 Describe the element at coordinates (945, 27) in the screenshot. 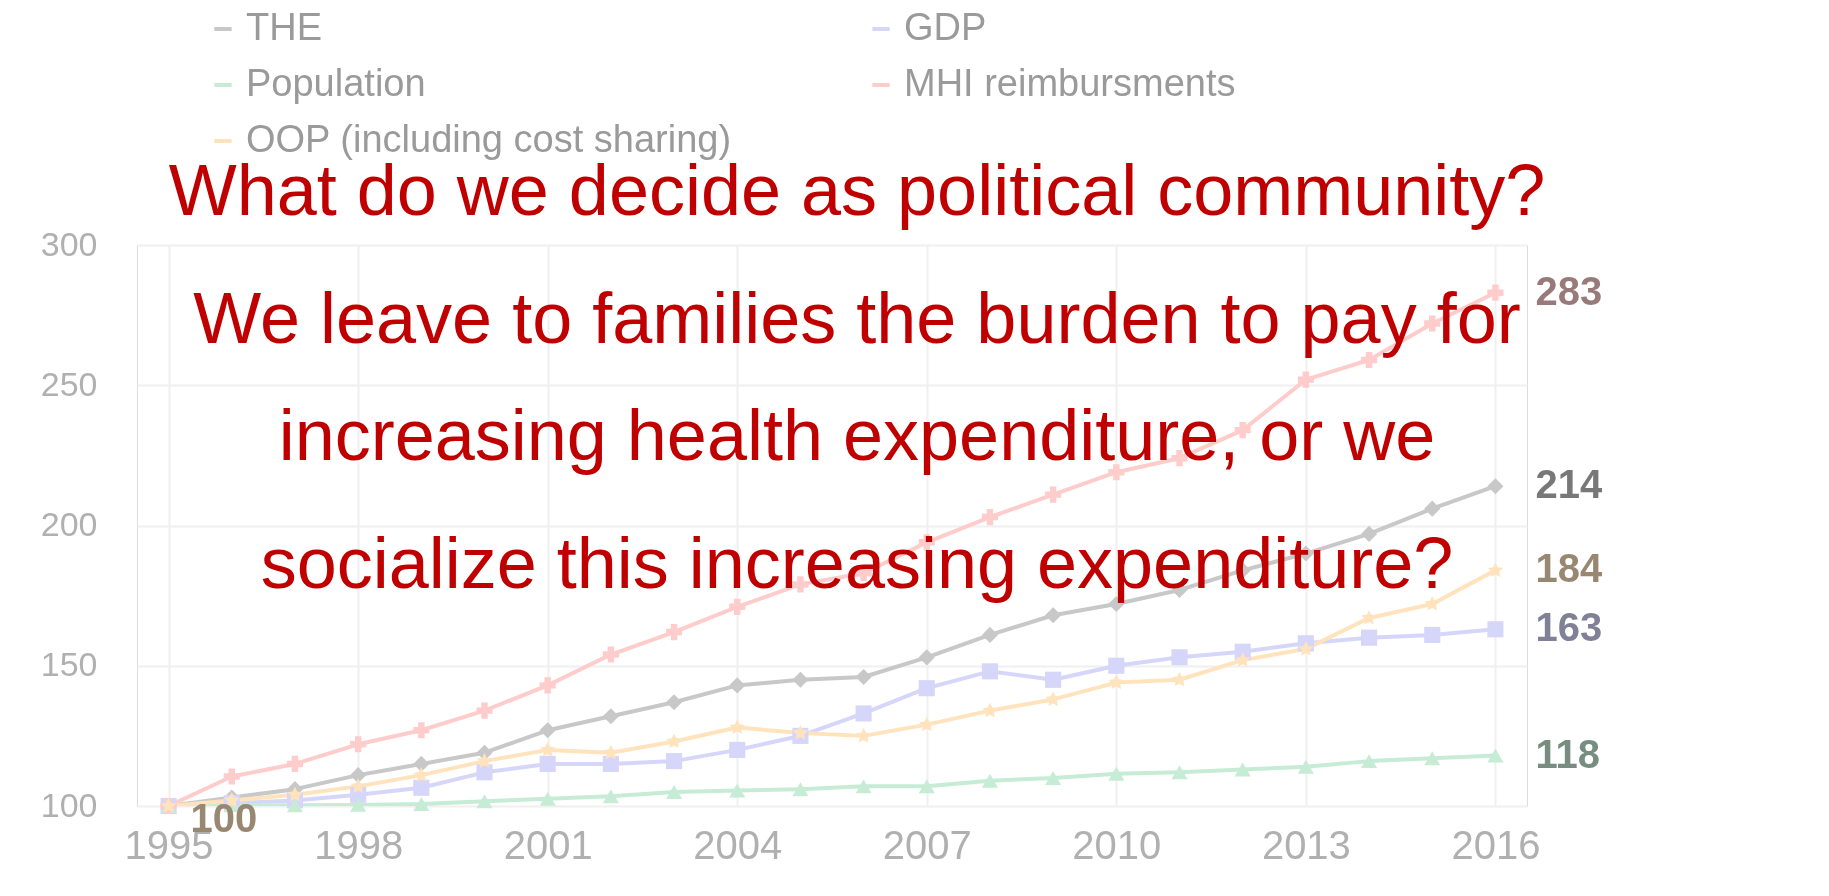

I see `legend-label: GDP` at that location.